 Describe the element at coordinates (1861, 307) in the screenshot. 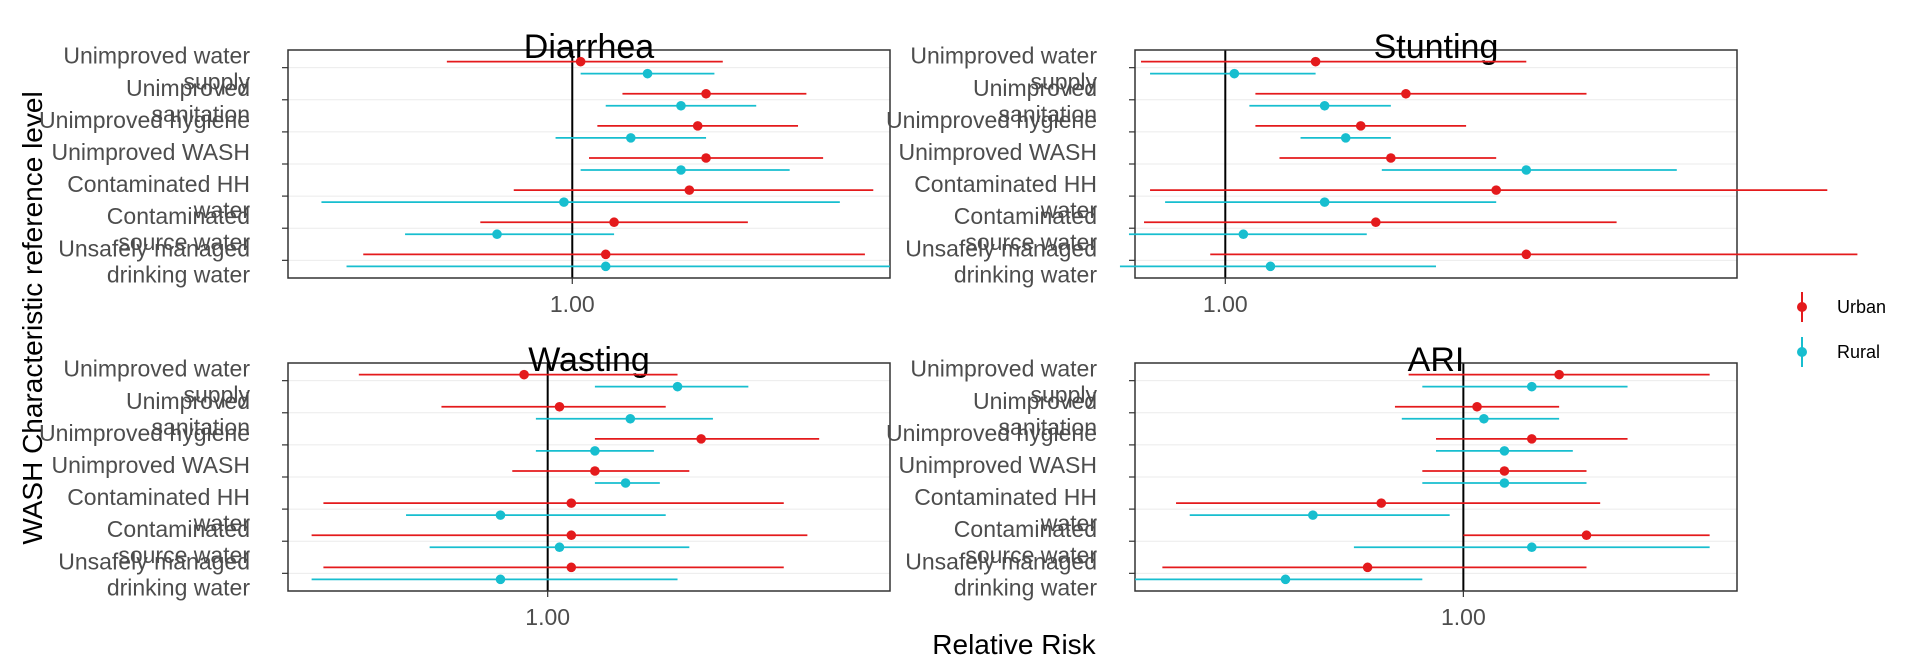

I see `legend-urban-label: Urban` at that location.